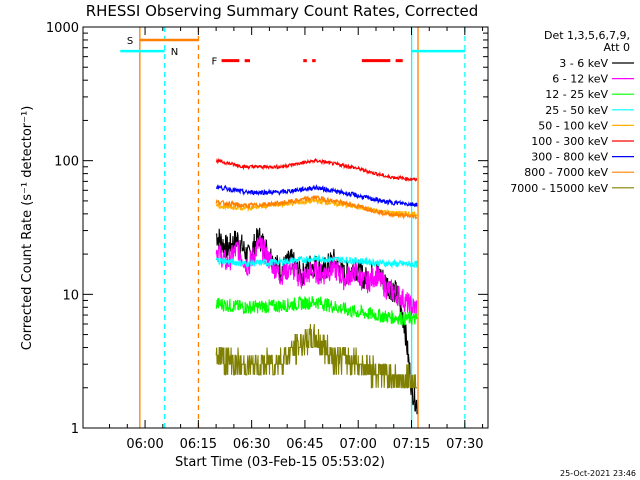 The width and height of the screenshot is (640, 480). Describe the element at coordinates (62, 28) in the screenshot. I see `y-tick-label: 1000` at that location.